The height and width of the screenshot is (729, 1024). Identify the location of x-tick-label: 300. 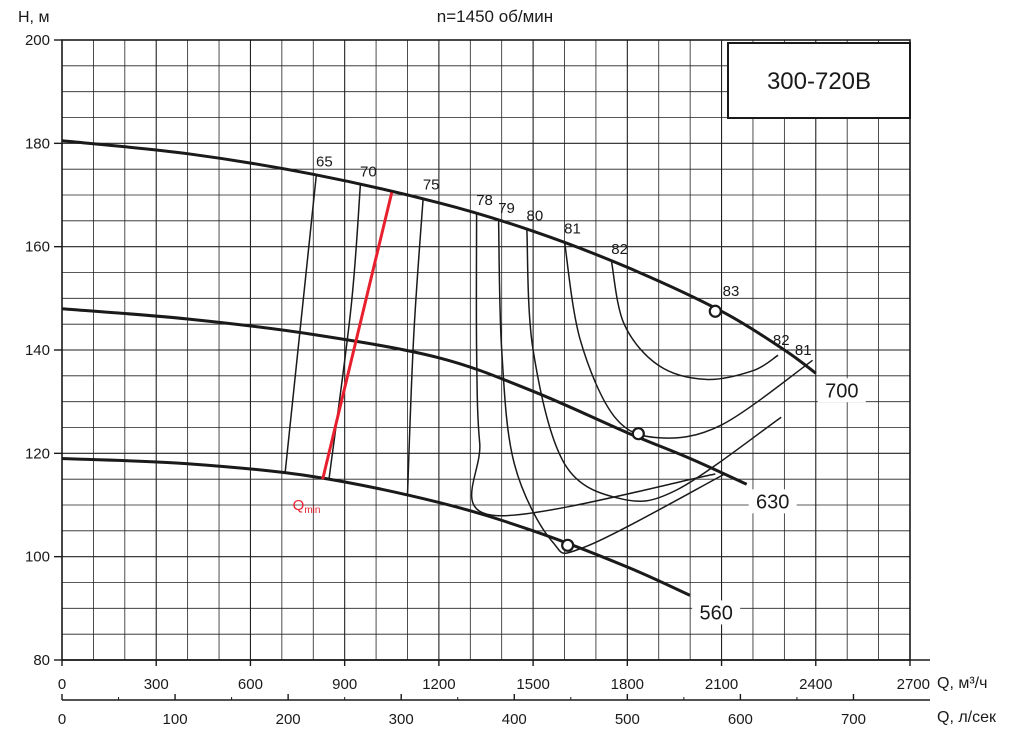
(156, 684).